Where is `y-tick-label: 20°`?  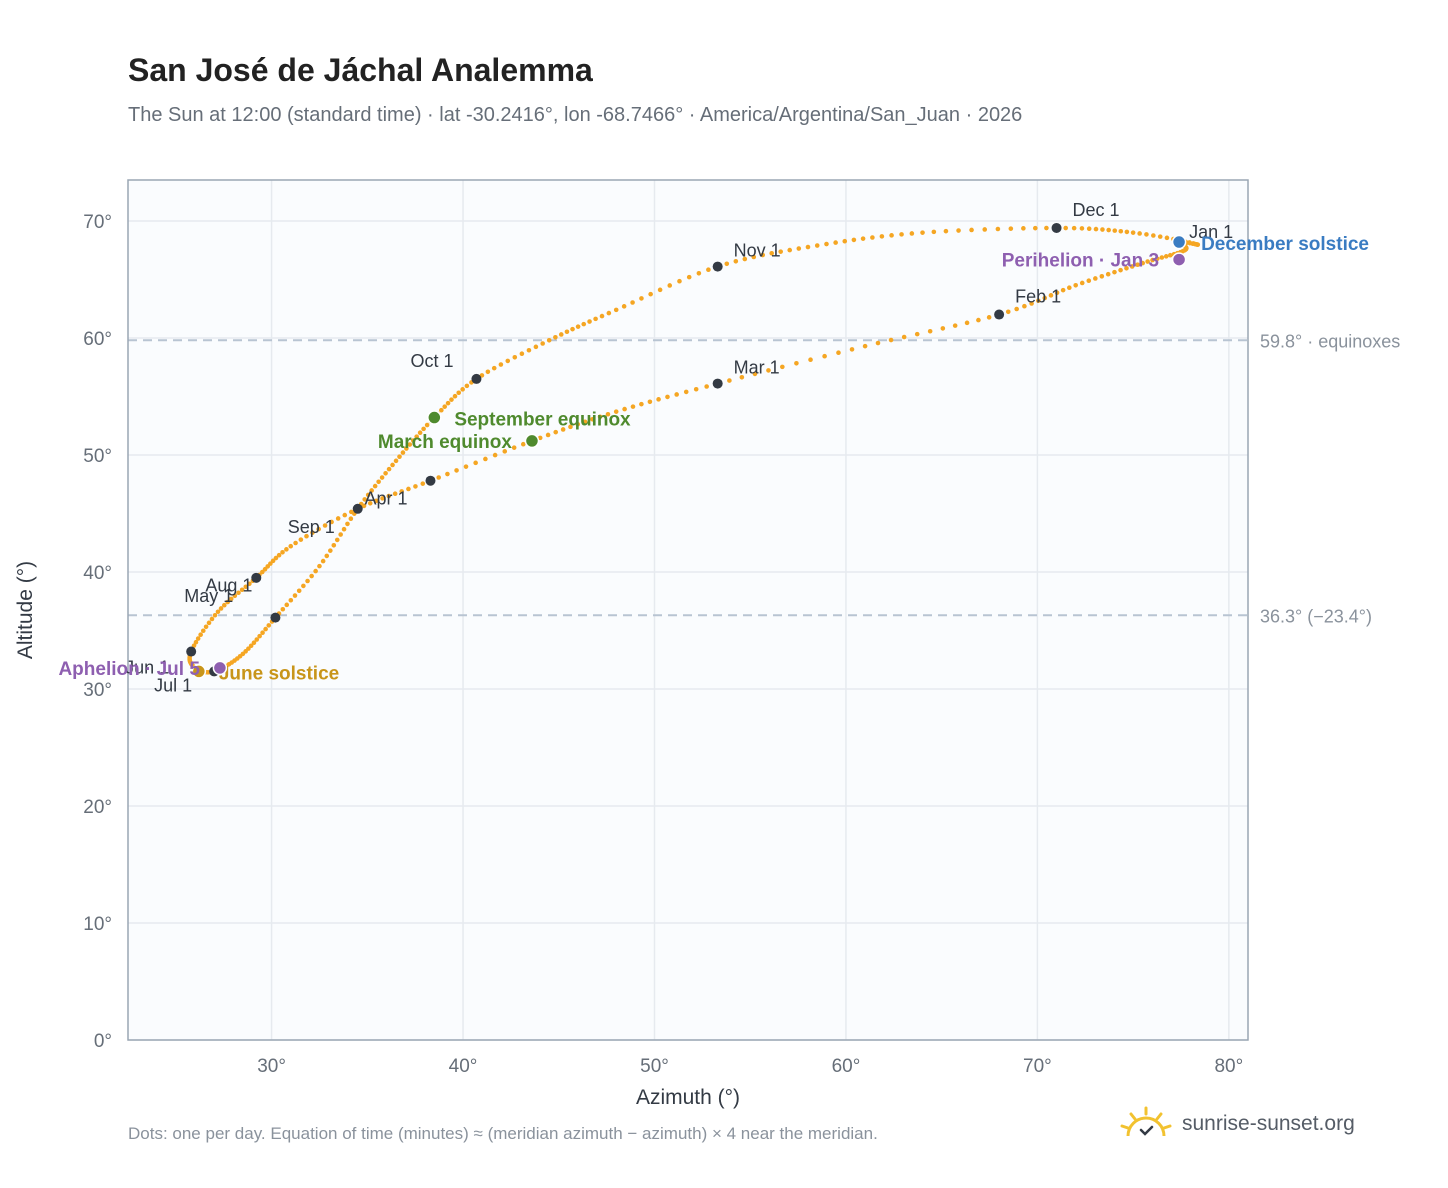
y-tick-label: 20° is located at coordinates (97, 807).